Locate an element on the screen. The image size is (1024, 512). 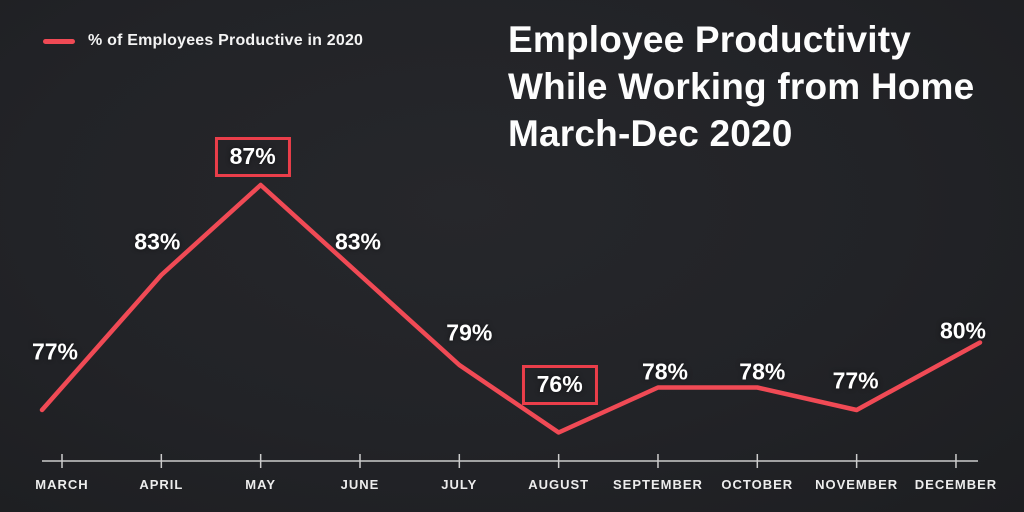
chart-title-line-1: Employee Productivity is located at coordinates (710, 39).